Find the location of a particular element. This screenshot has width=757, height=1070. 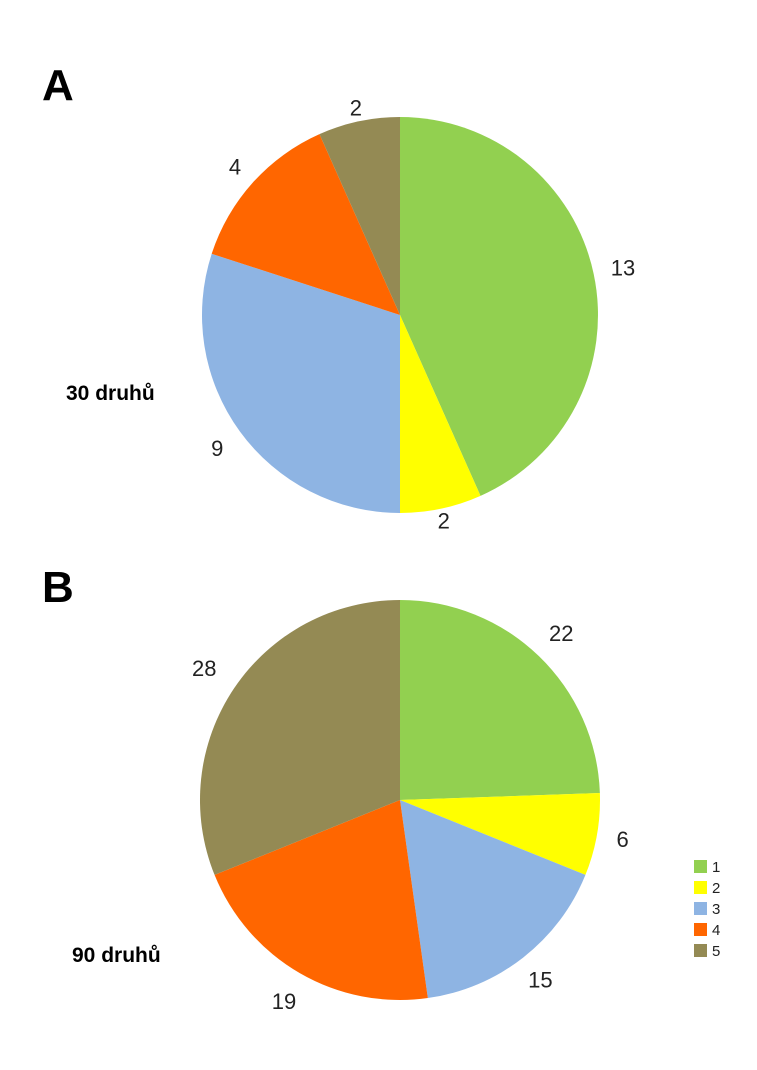

legend-label-5: 5 is located at coordinates (716, 951).